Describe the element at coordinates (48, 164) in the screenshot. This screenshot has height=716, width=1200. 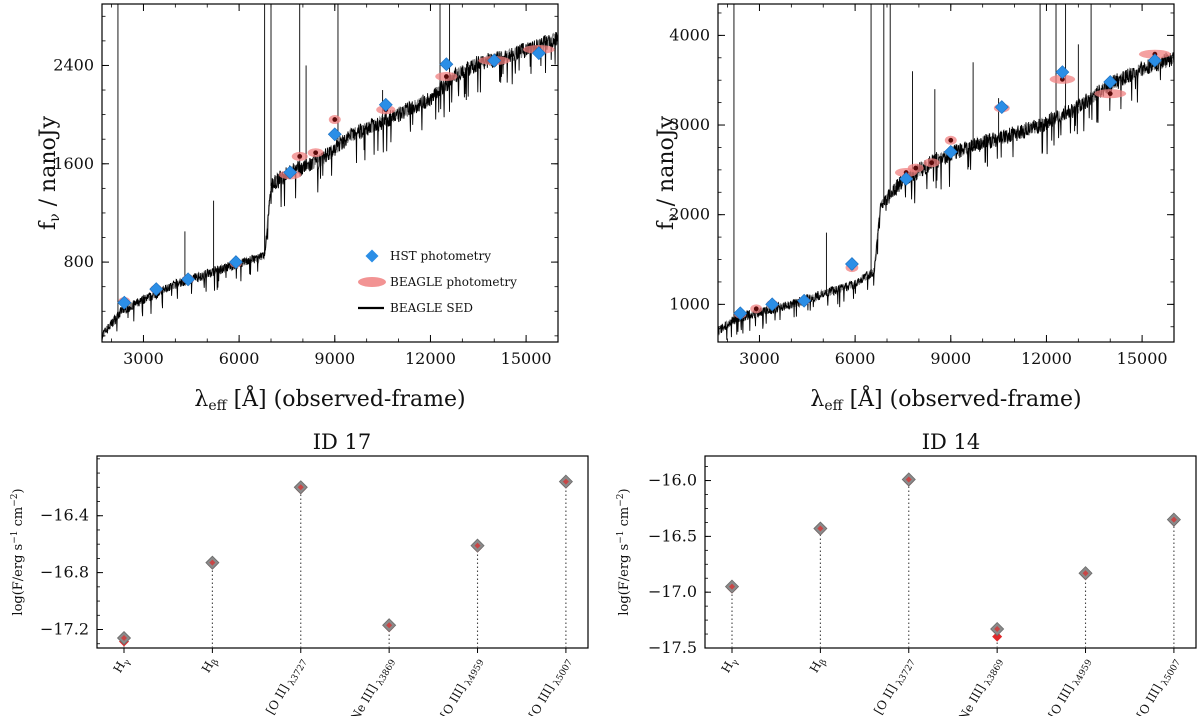
I see `y-axis-label-tail: / nanoJy` at that location.